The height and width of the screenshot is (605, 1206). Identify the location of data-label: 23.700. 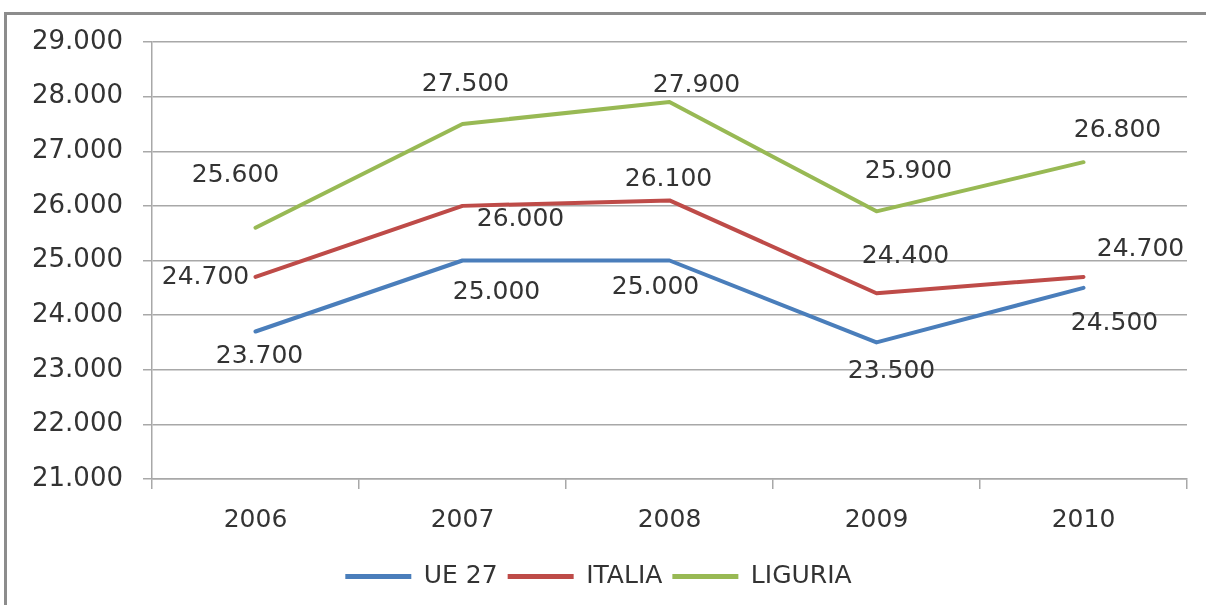
(259, 355).